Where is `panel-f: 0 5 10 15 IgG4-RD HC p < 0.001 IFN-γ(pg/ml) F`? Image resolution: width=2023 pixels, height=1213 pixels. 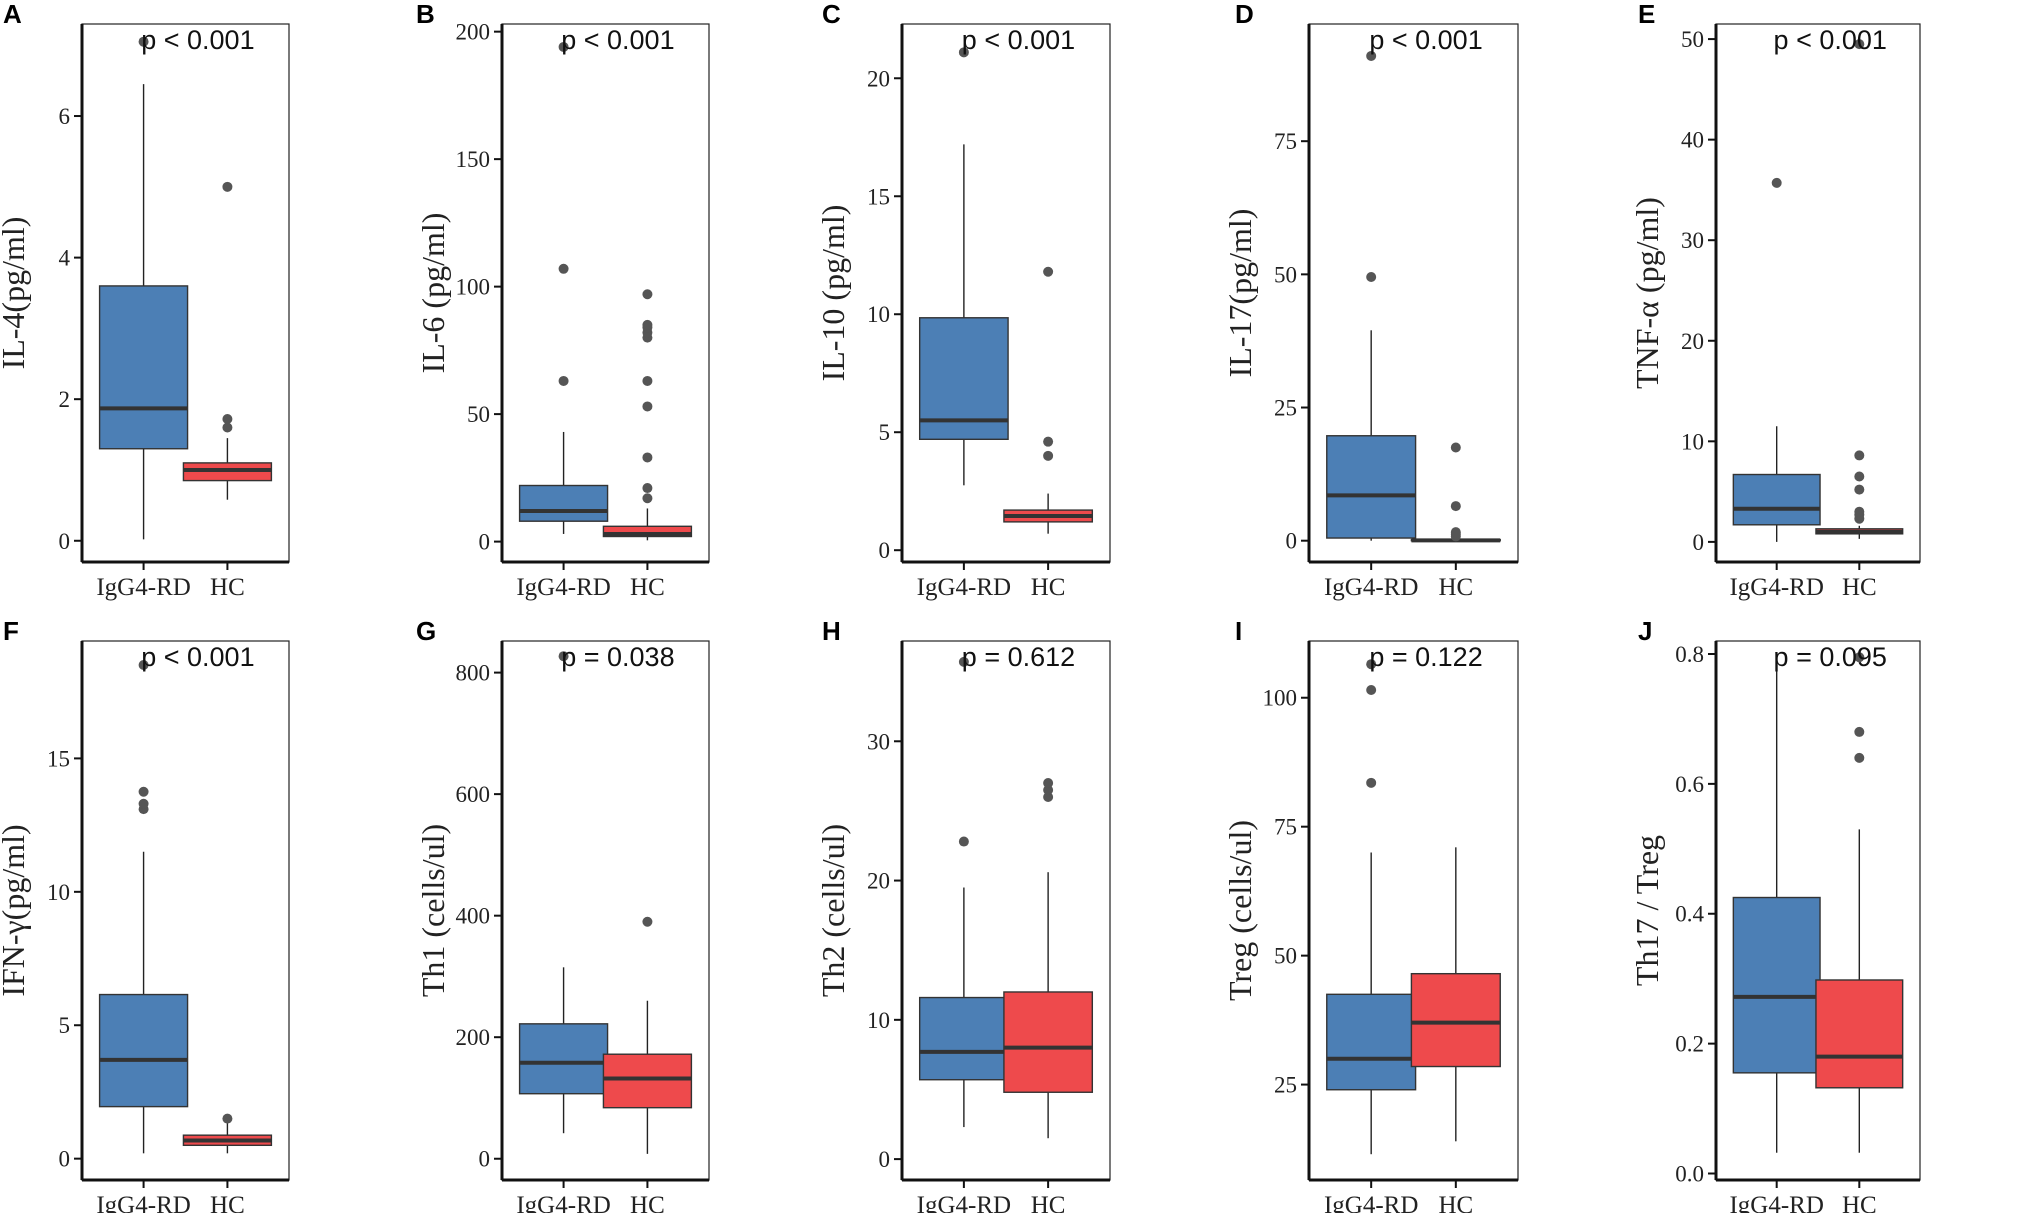
panel-f: 0 5 10 15 IgG4-RD HC p < 0.001 IFN-γ(pg/ml) F is located at coordinates (145, 914).